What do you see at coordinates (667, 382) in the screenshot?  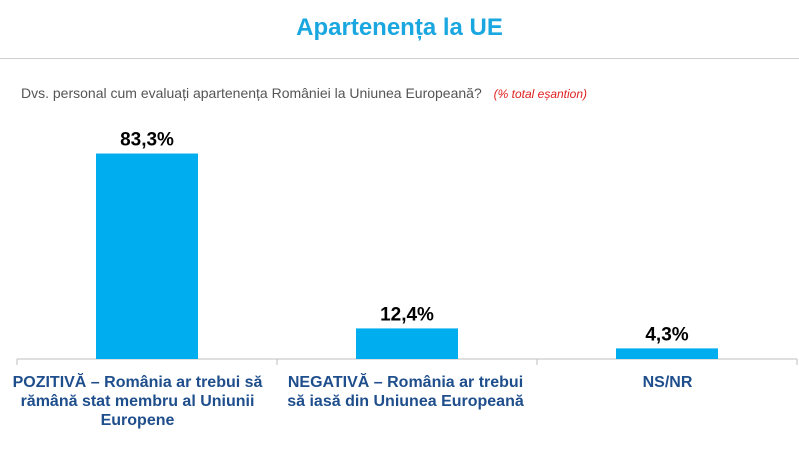 I see `category-label-nsnr: NS/NR` at bounding box center [667, 382].